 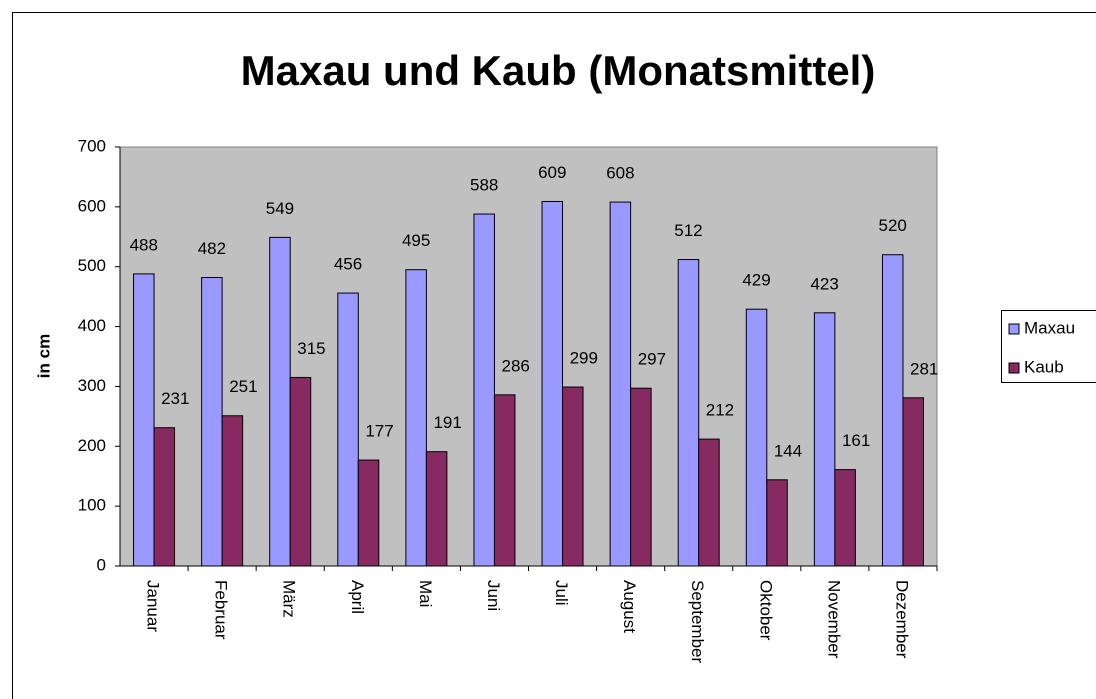 What do you see at coordinates (447, 422) in the screenshot?
I see `data-label: 191` at bounding box center [447, 422].